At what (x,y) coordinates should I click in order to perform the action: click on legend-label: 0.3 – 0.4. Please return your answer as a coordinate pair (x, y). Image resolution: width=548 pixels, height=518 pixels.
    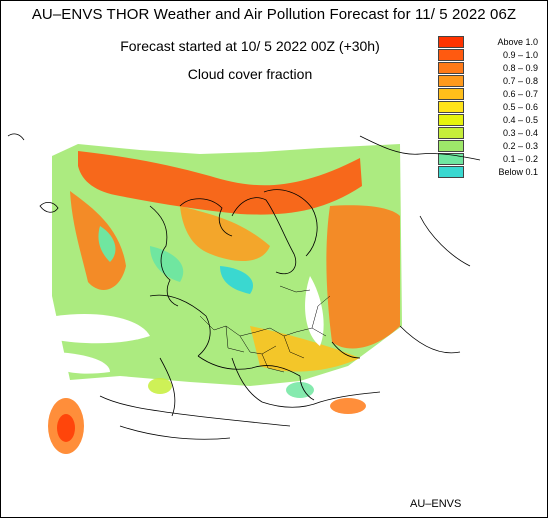
    Looking at the image, I should click on (520, 133).